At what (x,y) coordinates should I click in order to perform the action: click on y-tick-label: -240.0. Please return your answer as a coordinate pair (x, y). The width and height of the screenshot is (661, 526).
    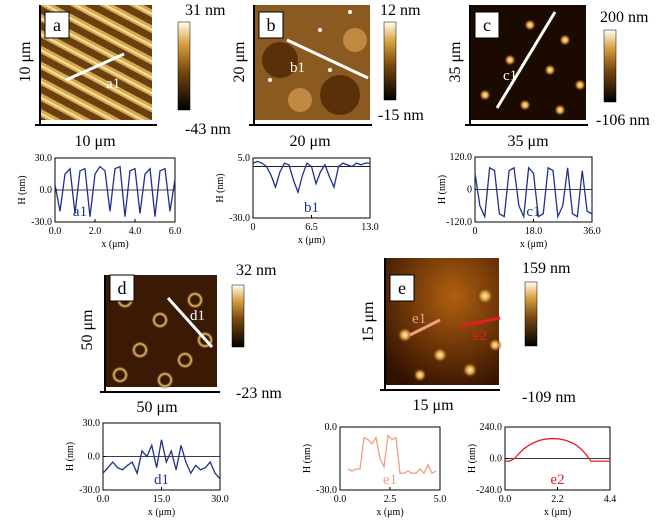
    Looking at the image, I should click on (489, 490).